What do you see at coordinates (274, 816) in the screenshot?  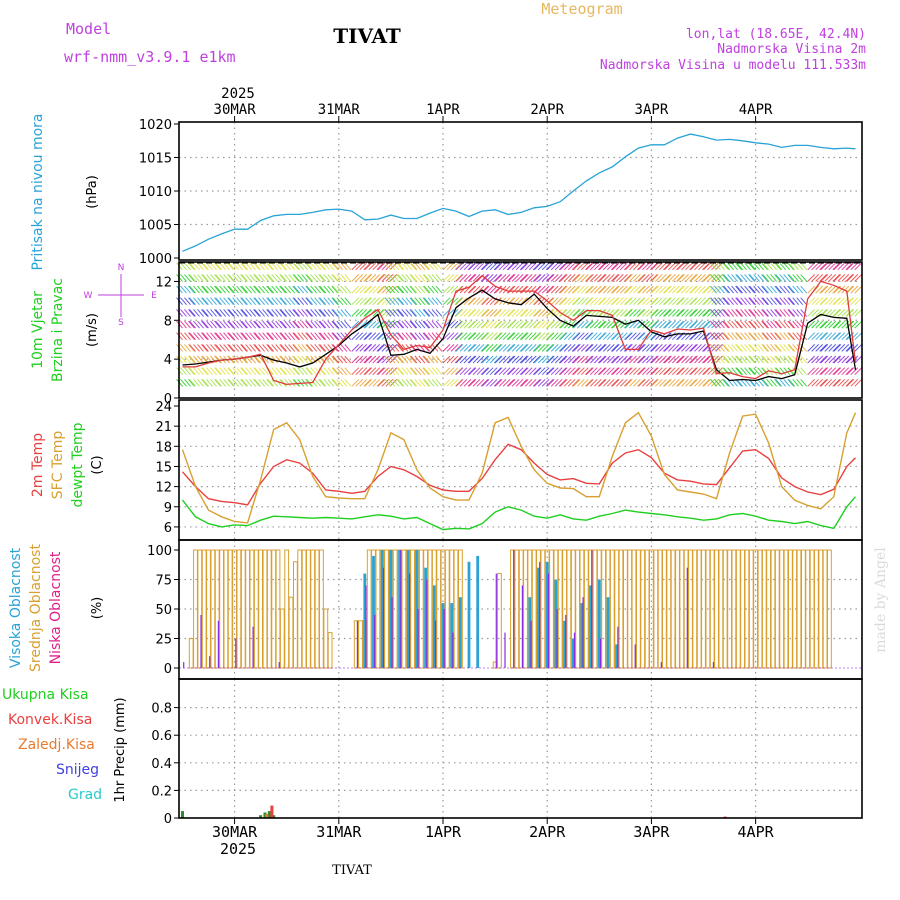 I see `precip-bar` at bounding box center [274, 816].